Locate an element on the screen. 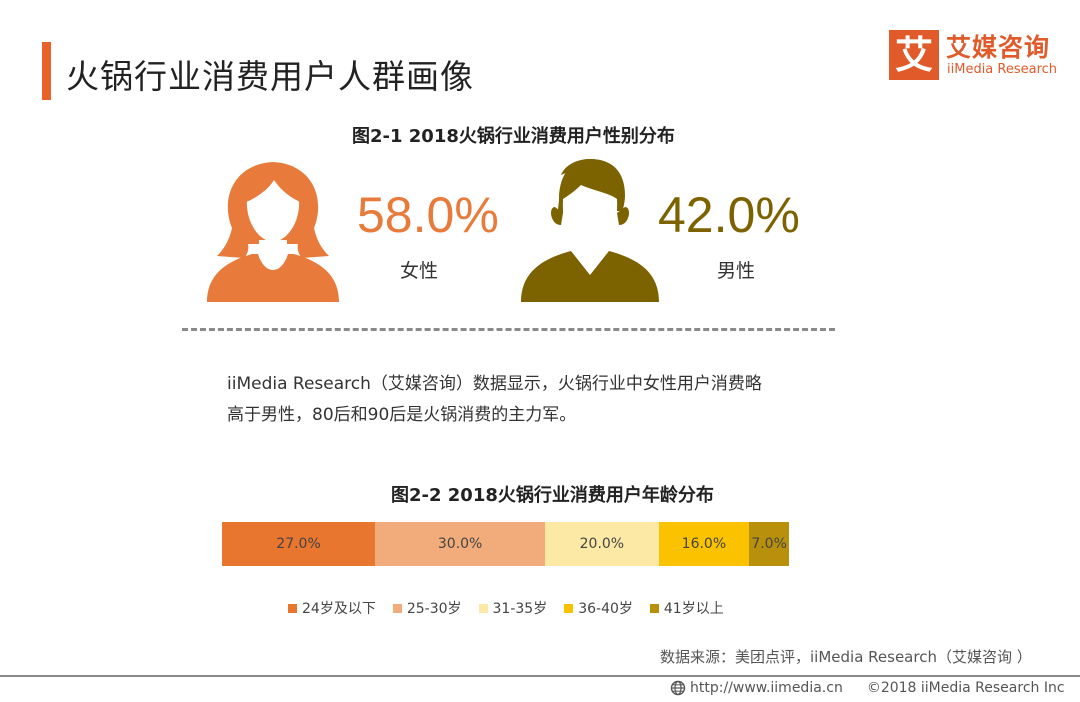  footer-divider is located at coordinates (540, 676).